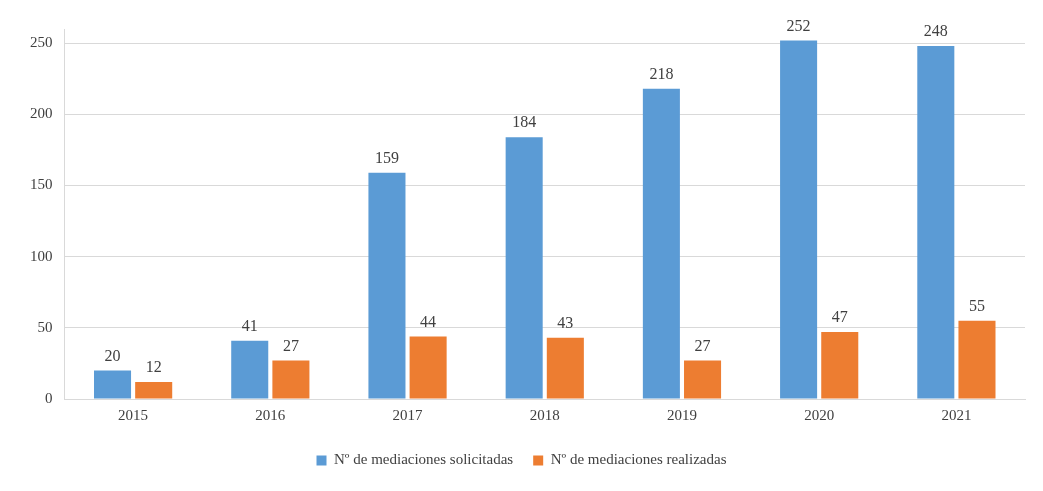 This screenshot has width=1043, height=491. What do you see at coordinates (524, 122) in the screenshot?
I see `data-label: 184` at bounding box center [524, 122].